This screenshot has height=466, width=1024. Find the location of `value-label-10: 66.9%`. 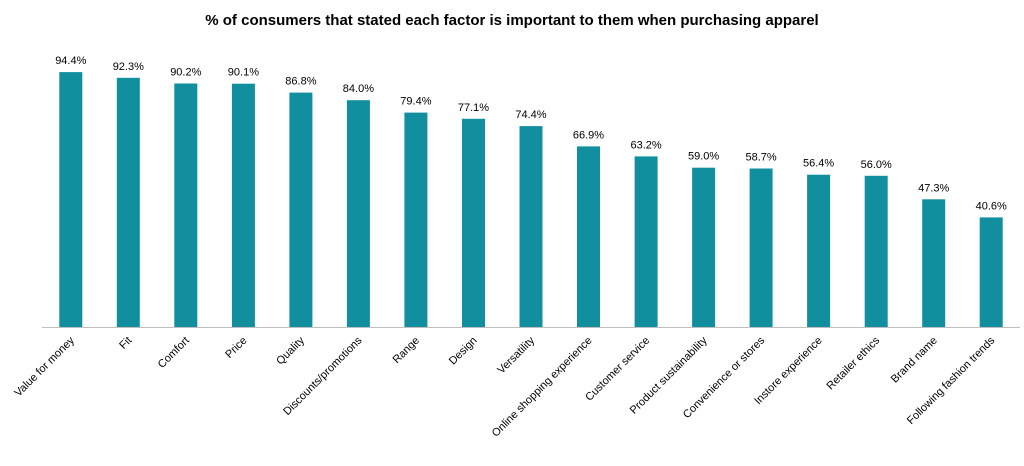

value-label-10: 66.9% is located at coordinates (588, 135).